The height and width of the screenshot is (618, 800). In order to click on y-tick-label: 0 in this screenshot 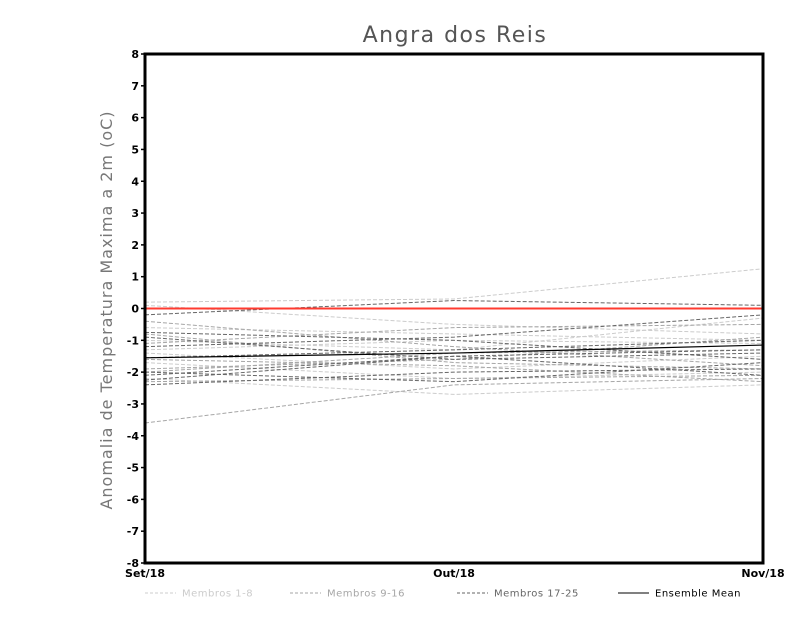, I will do `click(135, 309)`.